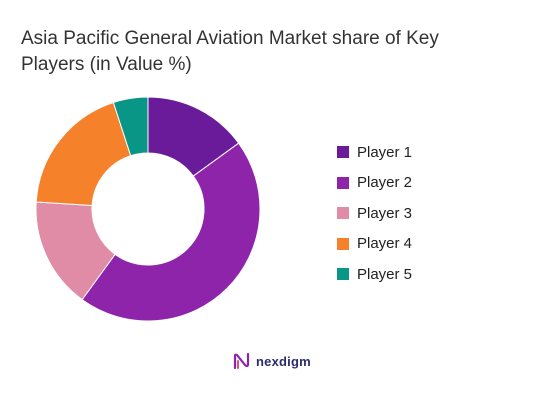 The image size is (536, 414). I want to click on nexdigm-logo-icon, so click(241, 361).